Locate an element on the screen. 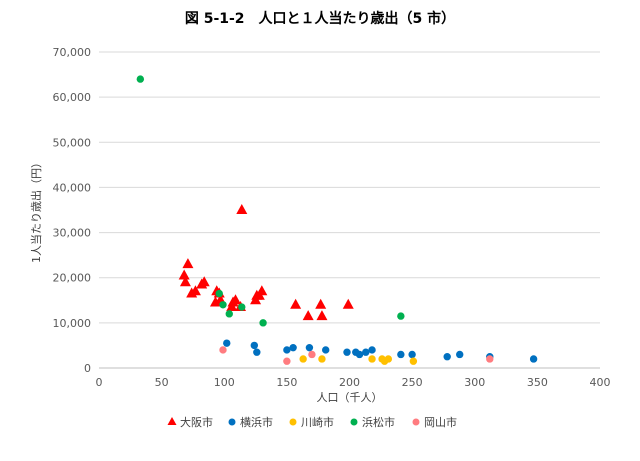  x-tick-label: 300 is located at coordinates (474, 382).